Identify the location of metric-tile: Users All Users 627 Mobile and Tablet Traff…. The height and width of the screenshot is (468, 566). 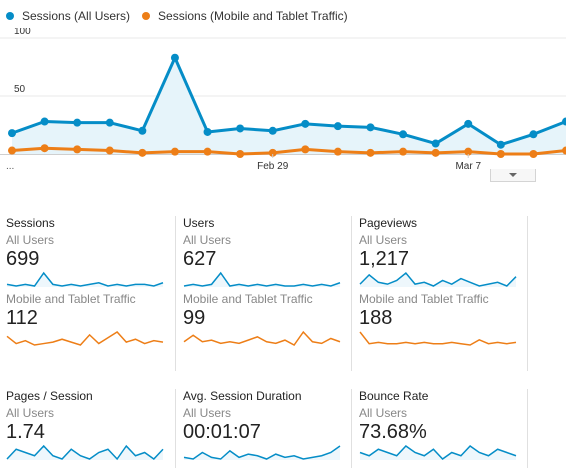
(265, 281).